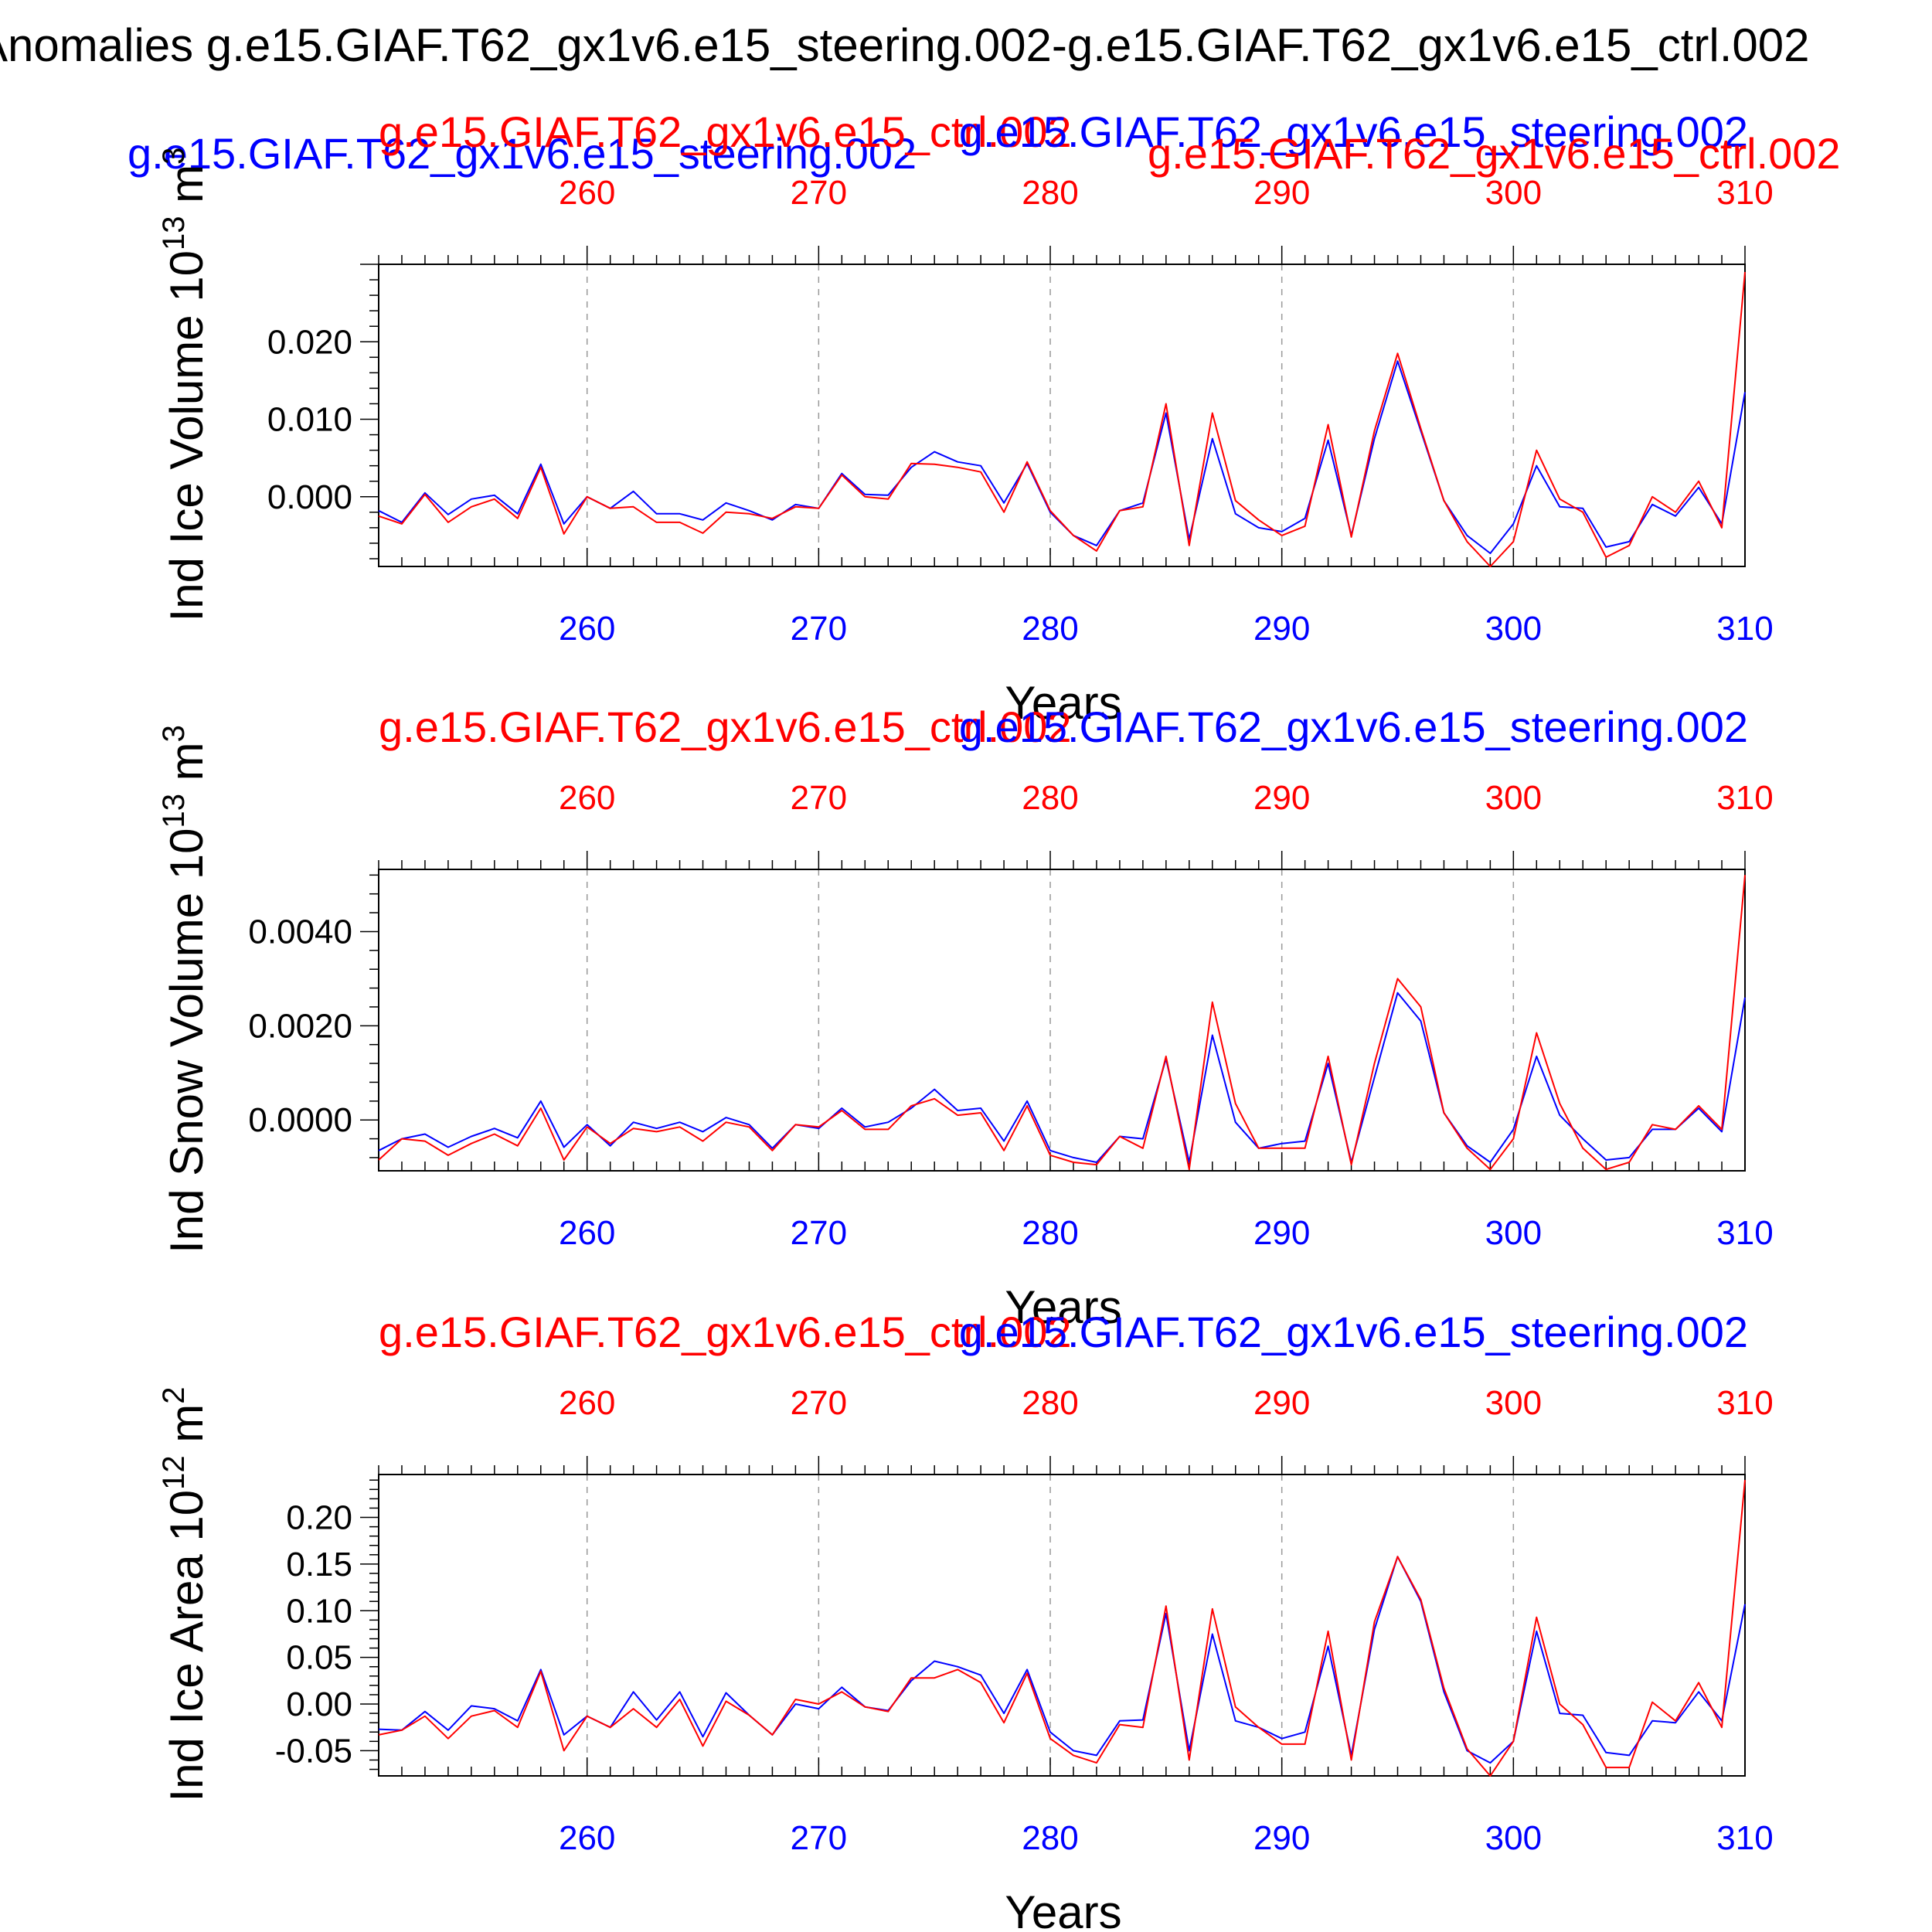 This screenshot has height=1932, width=1932. What do you see at coordinates (174, 1473) in the screenshot?
I see `y-axis-label-part: 12` at bounding box center [174, 1473].